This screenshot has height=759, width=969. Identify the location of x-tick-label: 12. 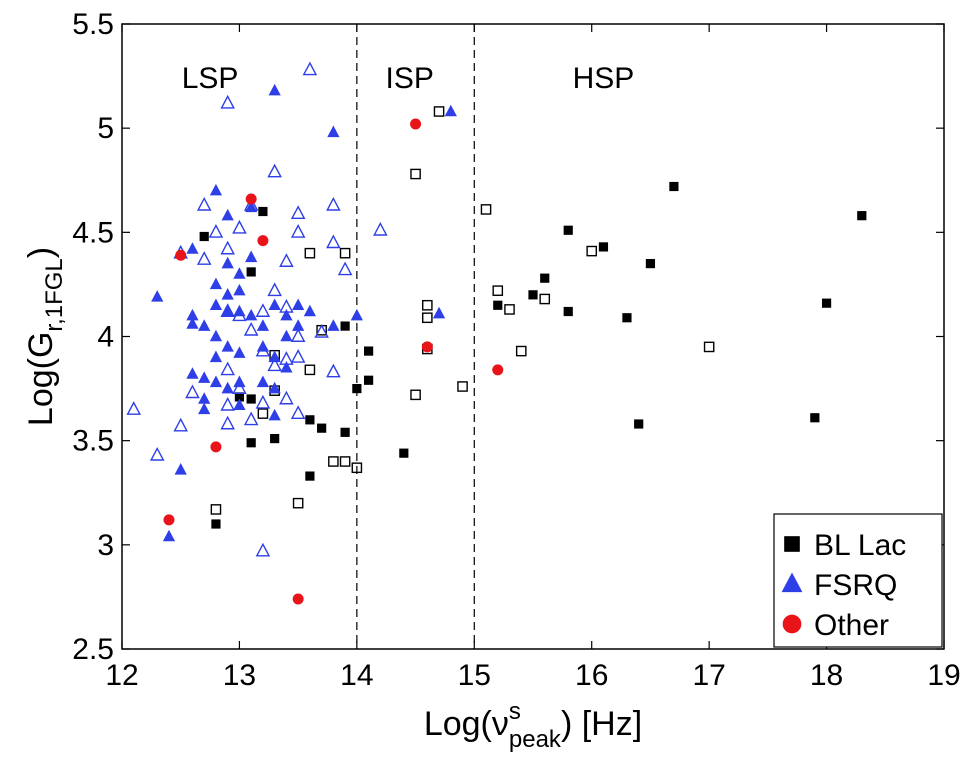
(121, 675).